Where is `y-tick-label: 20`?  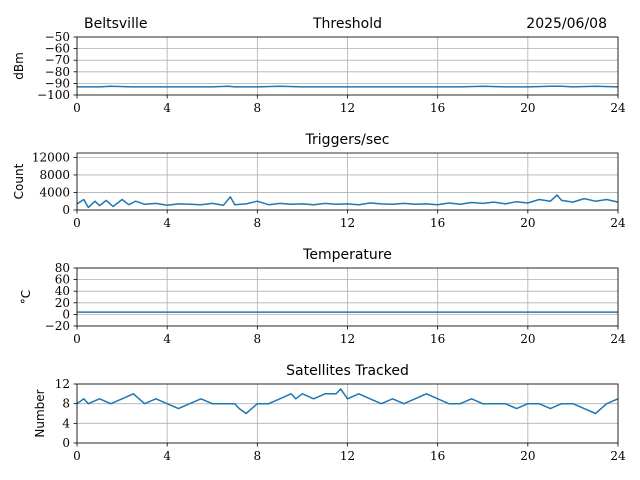 y-tick-label: 20 is located at coordinates (62, 303).